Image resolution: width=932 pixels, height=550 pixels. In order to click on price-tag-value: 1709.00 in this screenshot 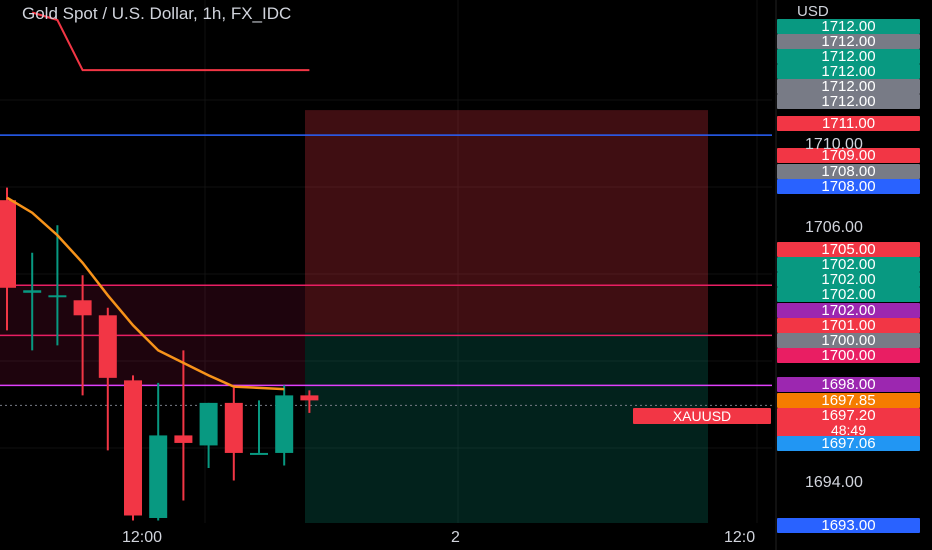, I will do `click(848, 155)`.